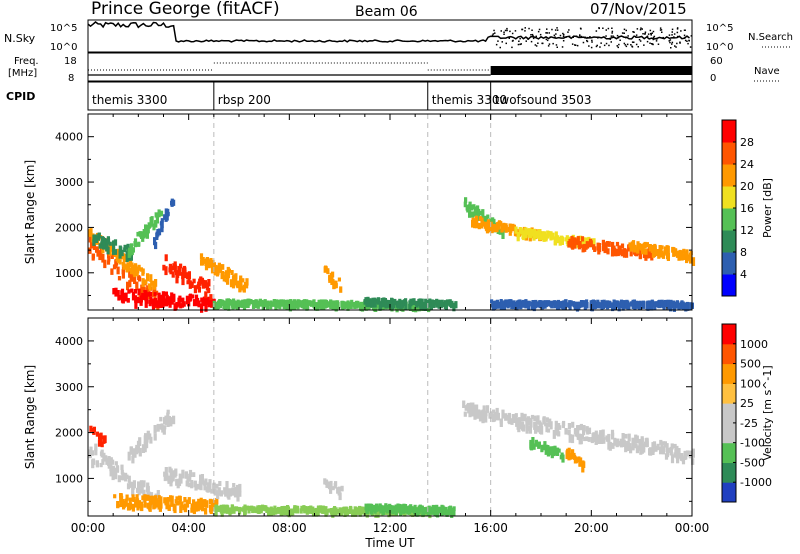 This screenshot has width=800, height=554. What do you see at coordinates (750, 383) in the screenshot?
I see `colorbar-tick-label: 100` at bounding box center [750, 383].